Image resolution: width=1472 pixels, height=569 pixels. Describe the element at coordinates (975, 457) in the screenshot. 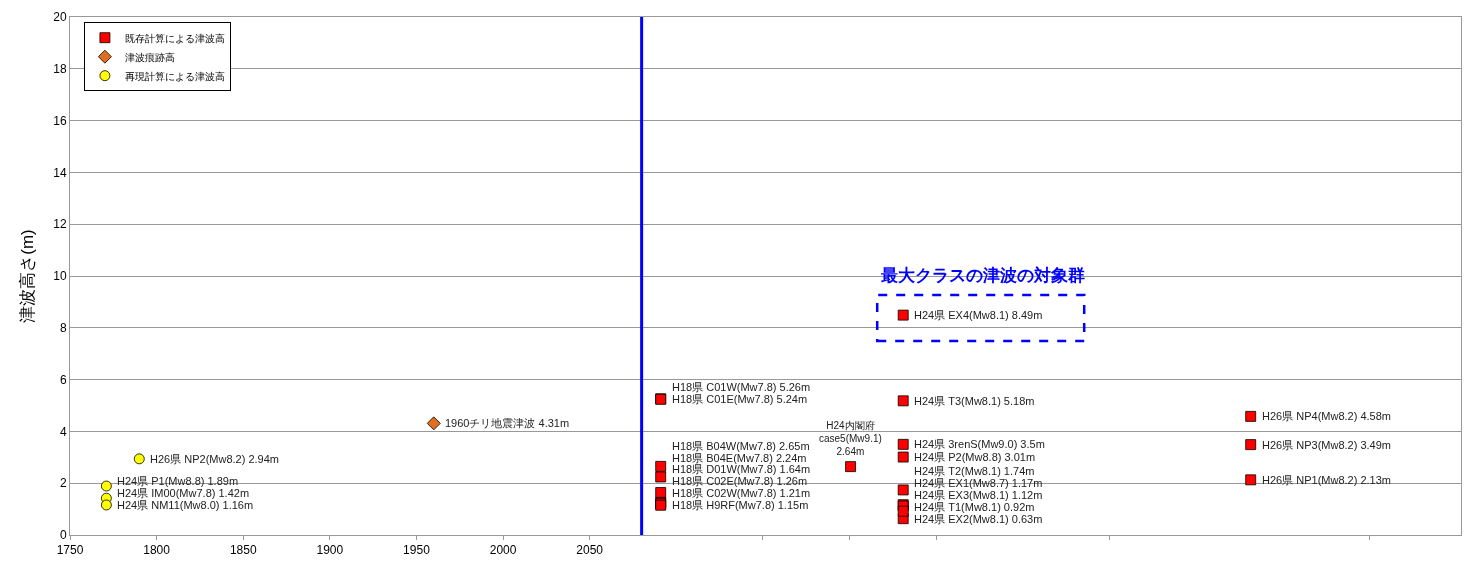

I see `data-label: H24県 P2(Mw8.8) 3.01m` at that location.